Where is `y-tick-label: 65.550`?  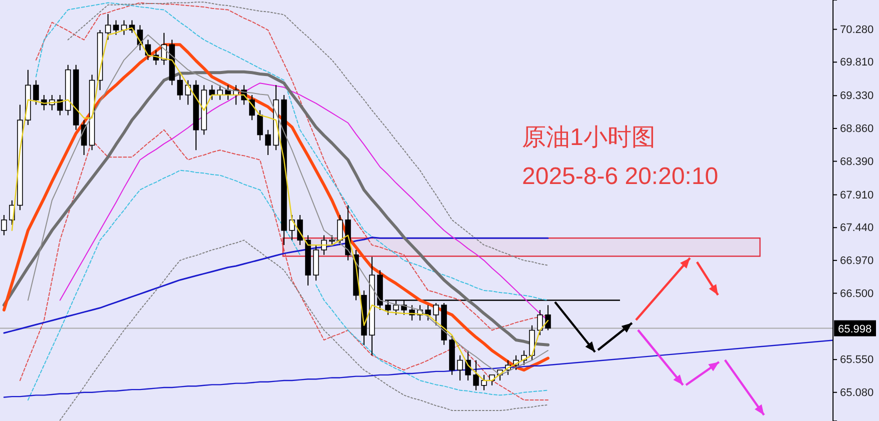 y-tick-label: 65.550 is located at coordinates (857, 360).